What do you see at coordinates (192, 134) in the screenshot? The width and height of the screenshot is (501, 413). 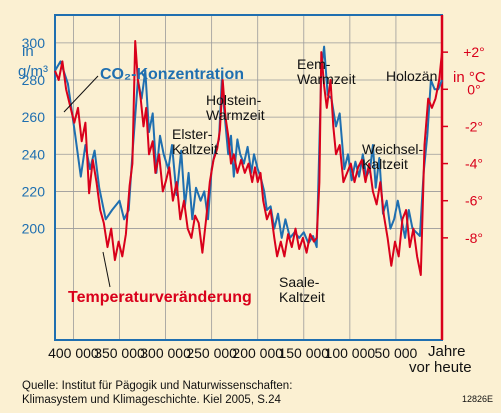 I see `elster-label-1: Elster-` at bounding box center [192, 134].